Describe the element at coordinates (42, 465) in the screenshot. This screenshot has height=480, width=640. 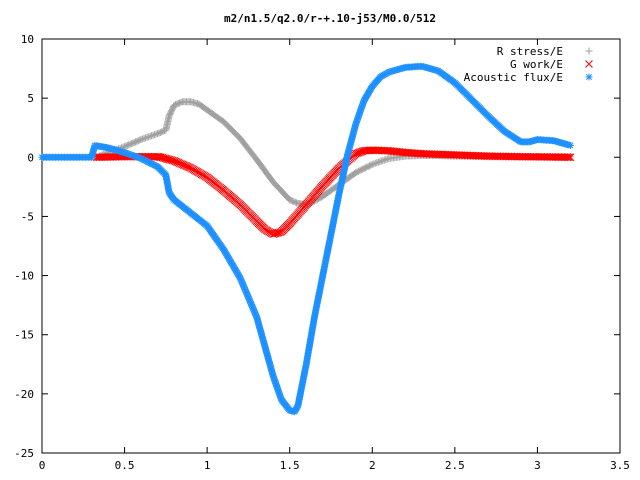
I see `x-tick-label: 0` at that location.